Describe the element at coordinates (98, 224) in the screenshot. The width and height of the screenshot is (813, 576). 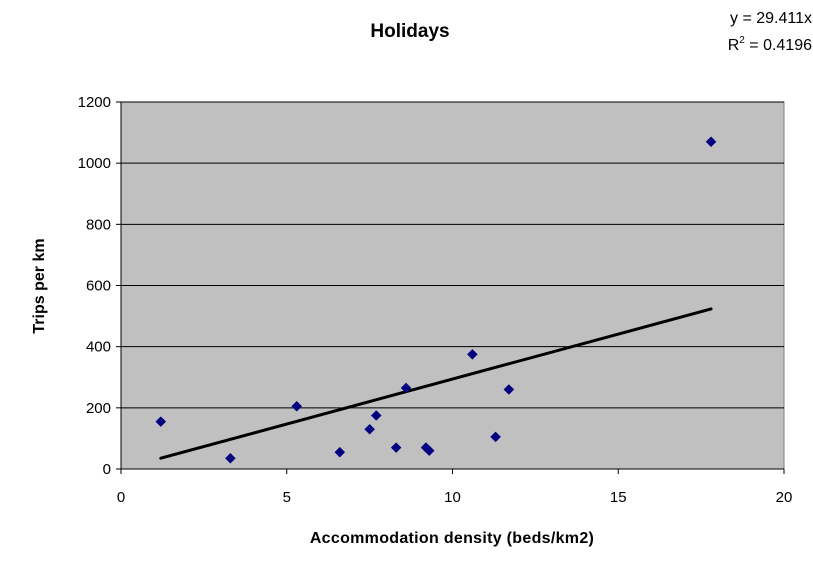
I see `y-tick-label-4: 800` at that location.